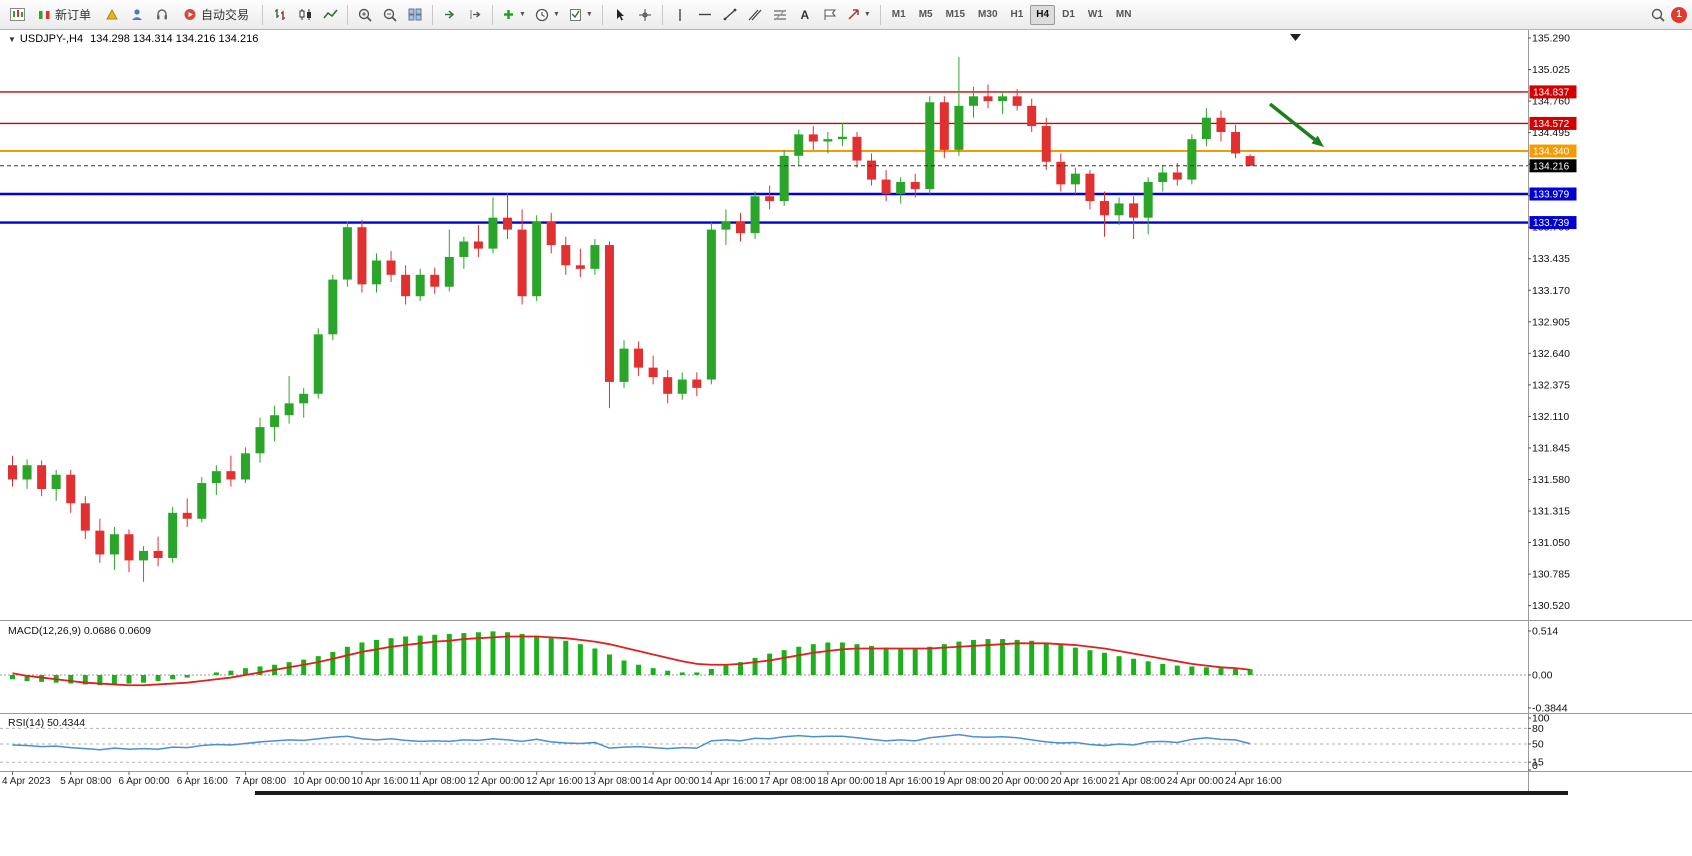 This screenshot has height=856, width=1692. I want to click on notification-badge: 1, so click(1679, 14).